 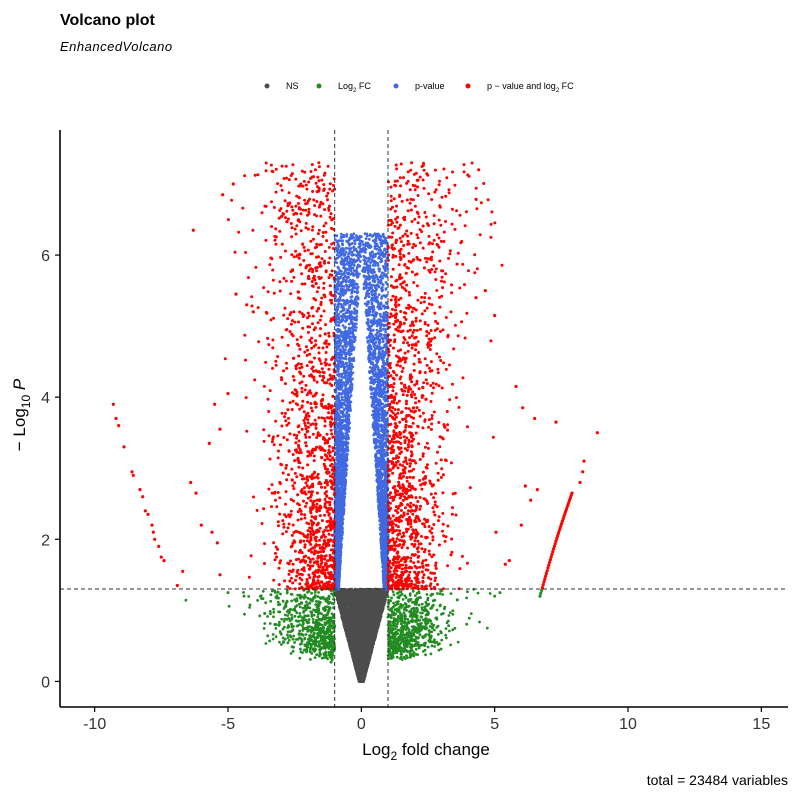 What do you see at coordinates (107, 20) in the screenshot?
I see `chart-title: Volcano plot` at bounding box center [107, 20].